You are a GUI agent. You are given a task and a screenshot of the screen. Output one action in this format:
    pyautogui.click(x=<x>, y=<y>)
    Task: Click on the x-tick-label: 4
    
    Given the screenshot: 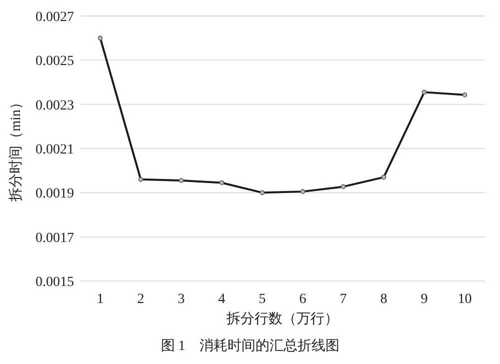 What is the action you would take?
    pyautogui.click(x=222, y=299)
    